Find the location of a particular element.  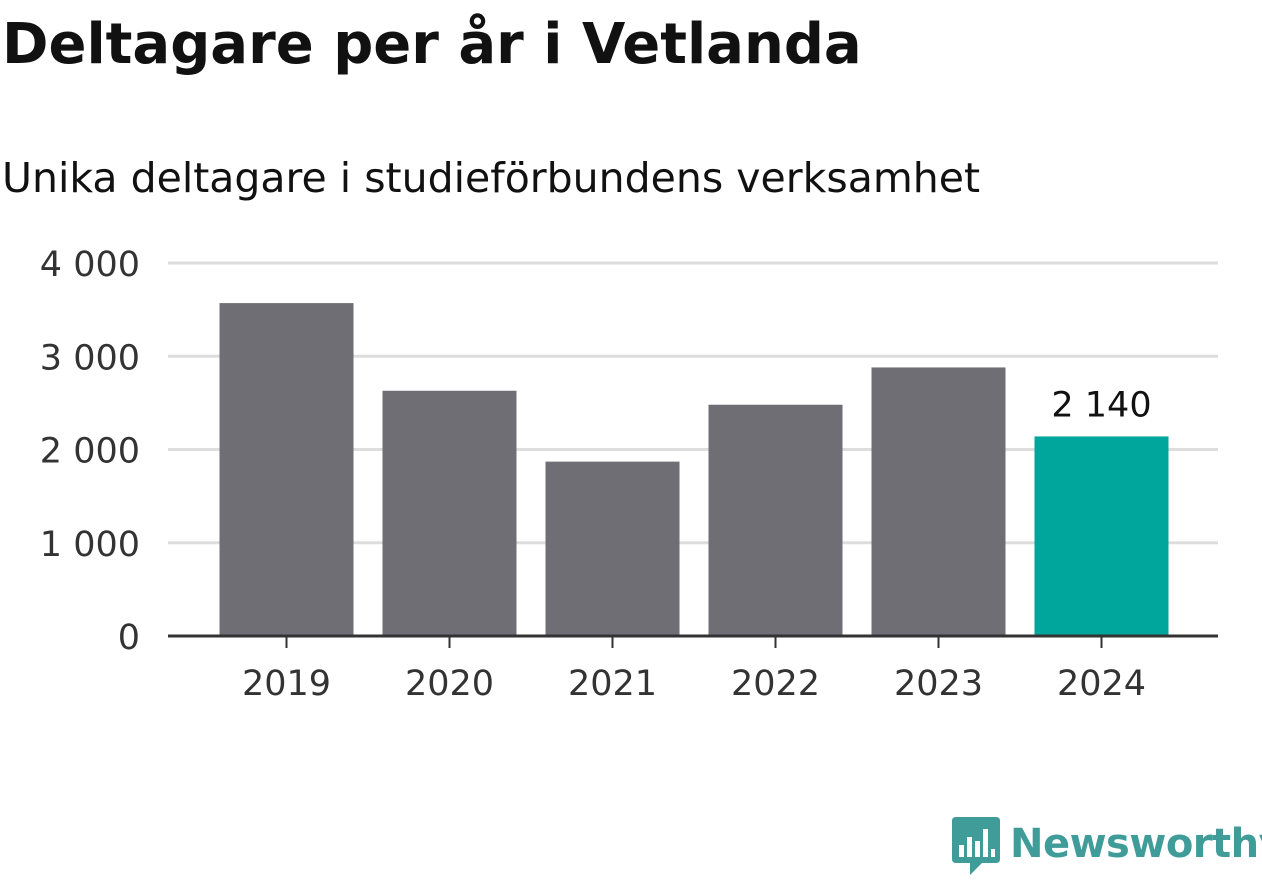

y-tick-label: 2 000 is located at coordinates (90, 452).